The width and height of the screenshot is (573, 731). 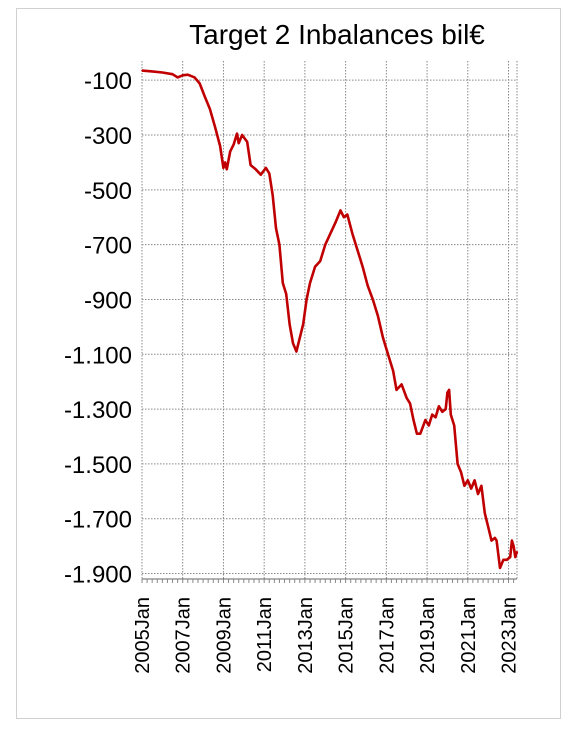 What do you see at coordinates (428, 635) in the screenshot?
I see `x-tick-label: 2019Jan` at bounding box center [428, 635].